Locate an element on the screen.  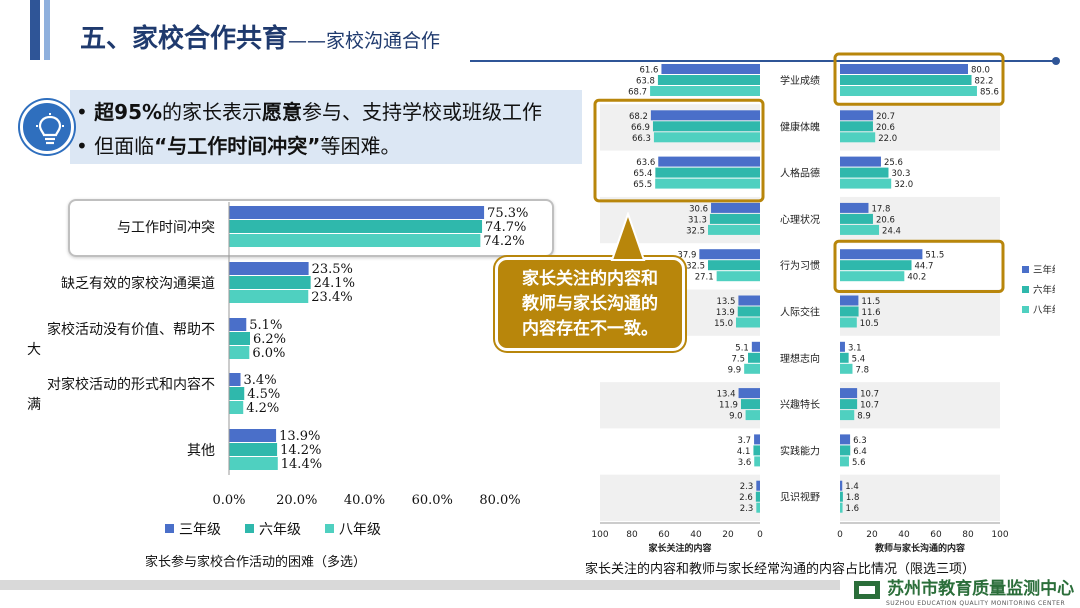
right-data-label: 11.6 is located at coordinates (871, 313).